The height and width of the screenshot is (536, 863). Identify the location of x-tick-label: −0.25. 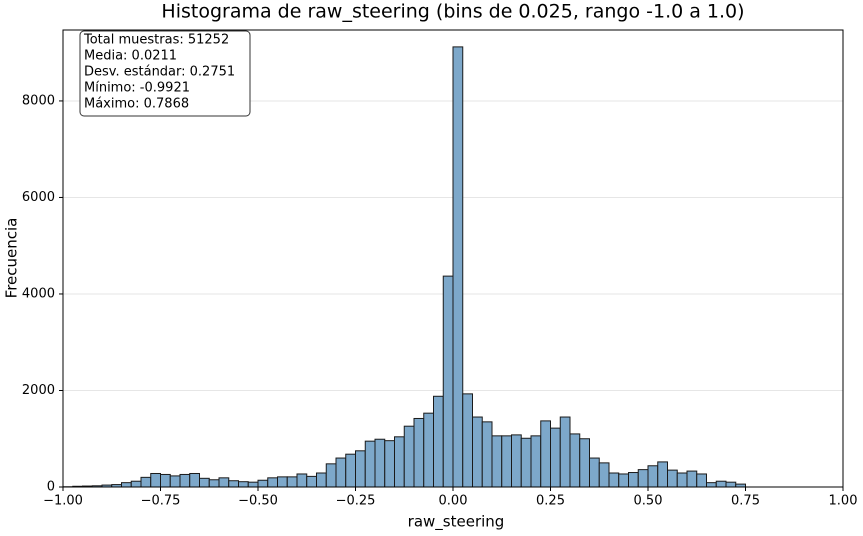
(356, 501).